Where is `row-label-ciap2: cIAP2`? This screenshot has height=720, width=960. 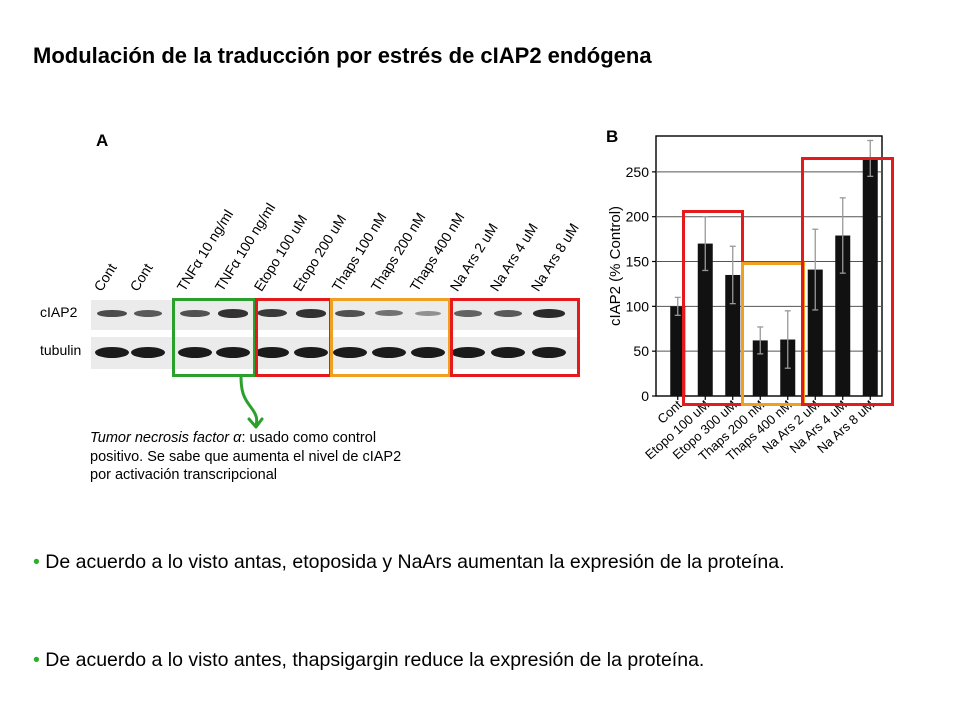
row-label-ciap2: cIAP2 is located at coordinates (59, 312).